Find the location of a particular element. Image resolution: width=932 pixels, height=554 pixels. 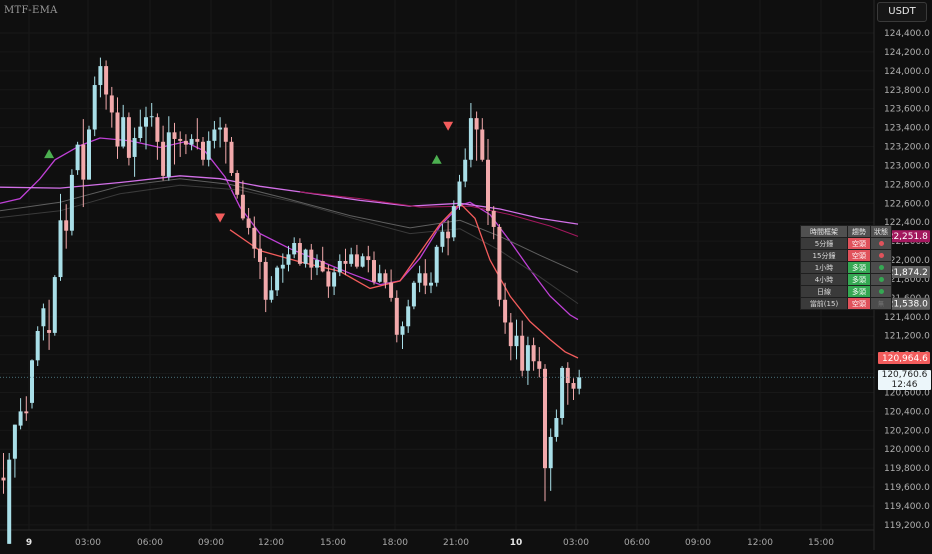

last-price-value: 120,760.6 is located at coordinates (904, 375).